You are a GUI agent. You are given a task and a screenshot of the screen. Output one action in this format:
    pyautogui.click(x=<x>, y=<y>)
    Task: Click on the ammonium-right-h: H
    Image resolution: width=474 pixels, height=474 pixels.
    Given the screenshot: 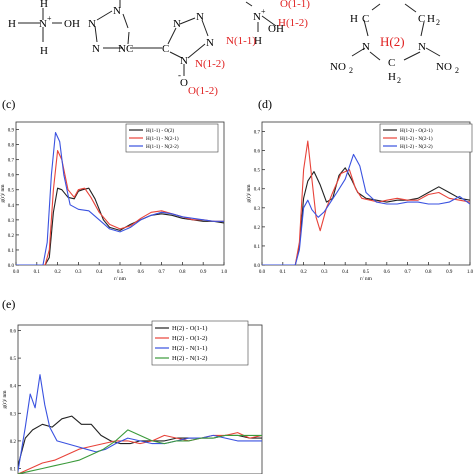 What is the action you would take?
    pyautogui.click(x=258, y=41)
    